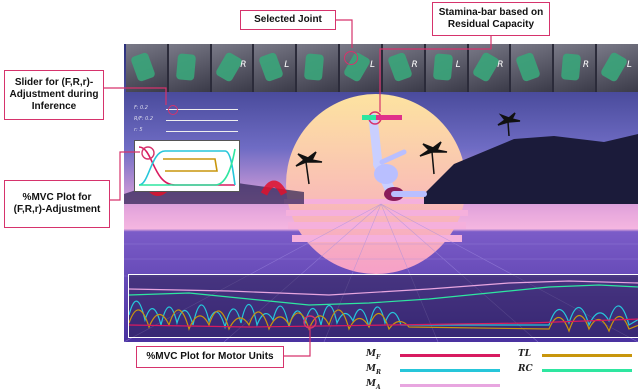 The image size is (638, 391). Describe the element at coordinates (210, 357) in the screenshot. I see `callout-mvc-plot-motor: %MVC Plot for Motor Units` at that location.